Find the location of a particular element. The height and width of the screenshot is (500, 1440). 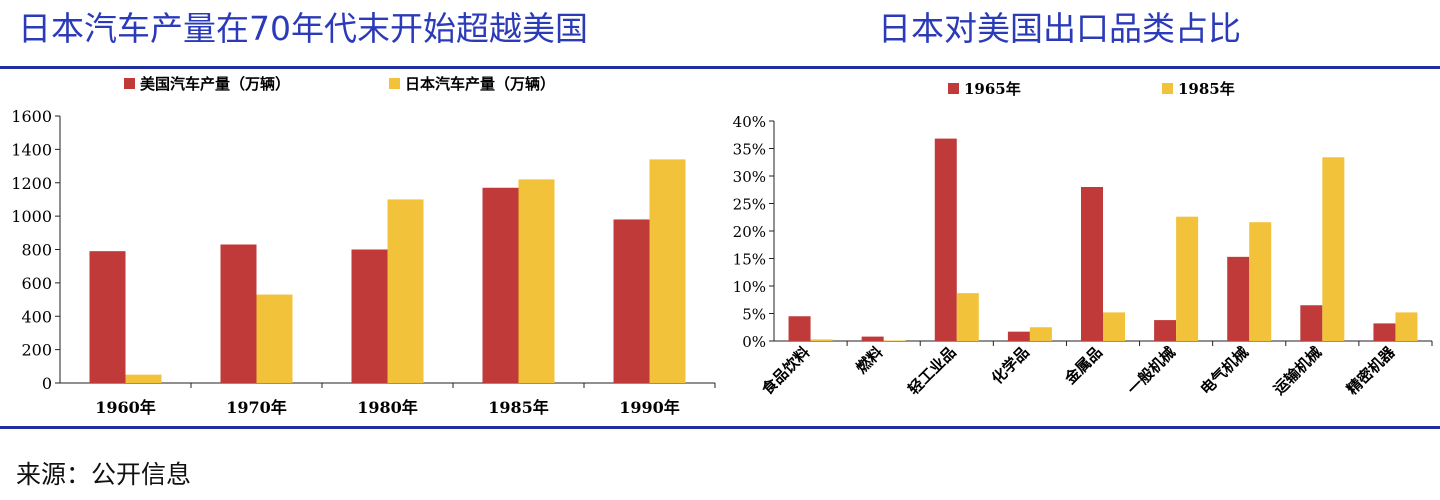

y-tick-label: 1400 is located at coordinates (31, 149).